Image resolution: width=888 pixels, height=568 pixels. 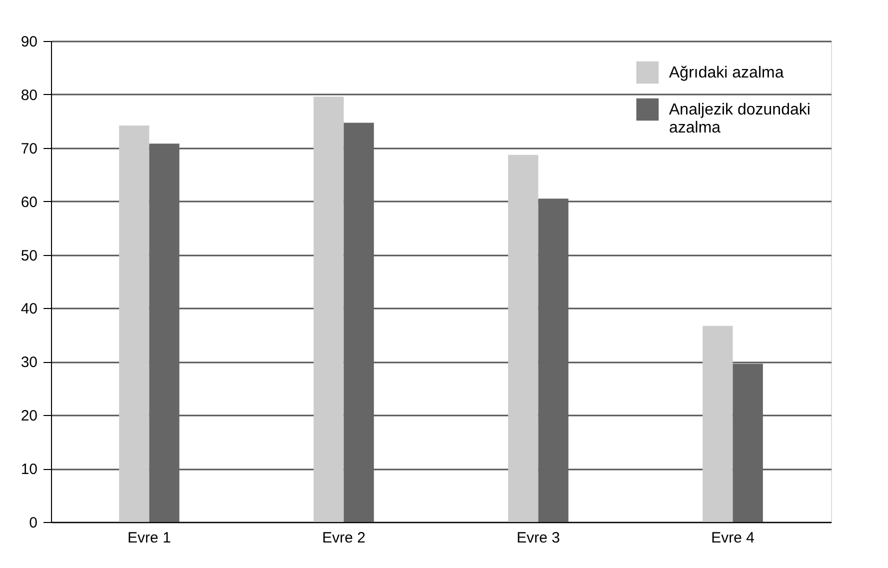 What do you see at coordinates (149, 538) in the screenshot?
I see `x-tick-label: Evre 1` at bounding box center [149, 538].